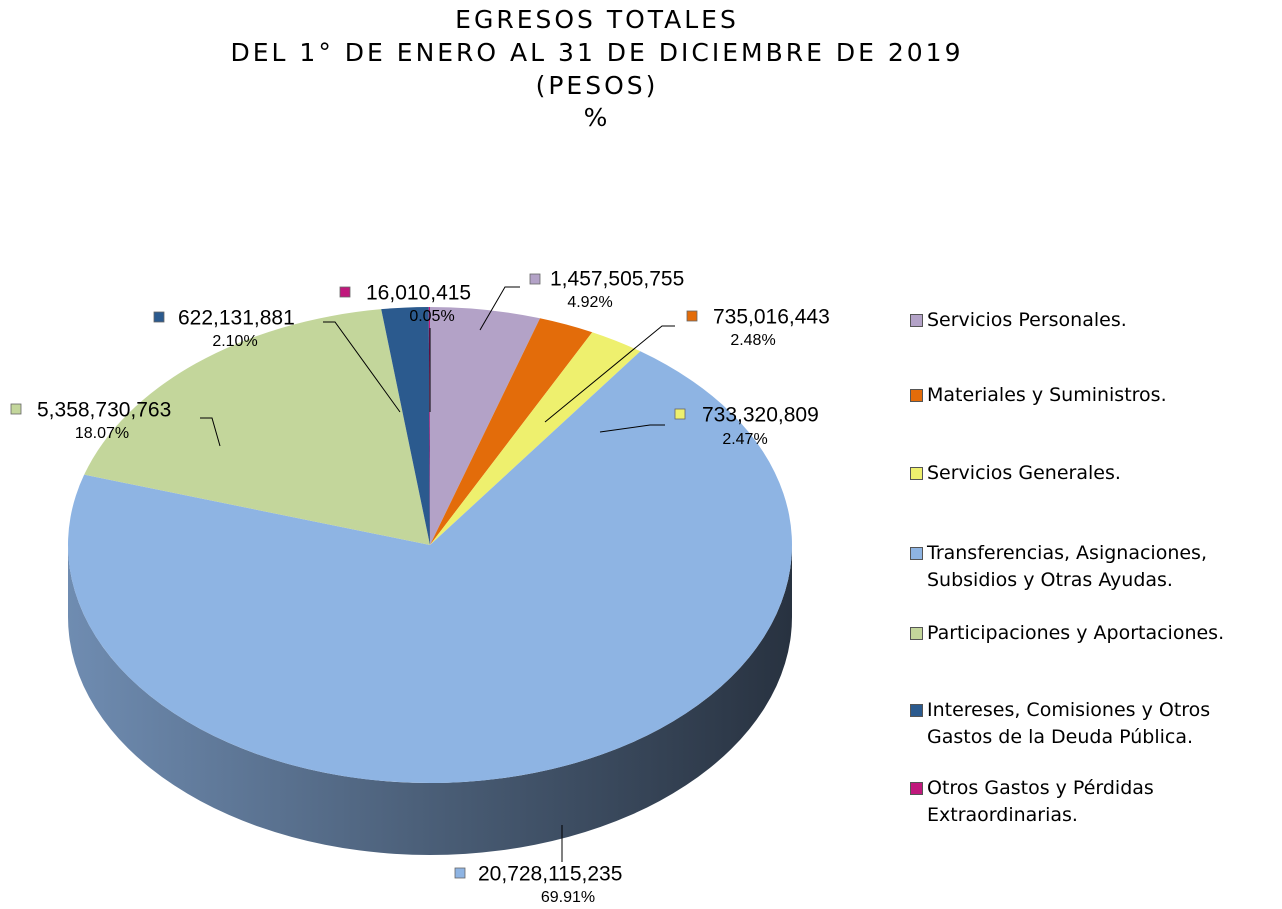 This screenshot has height=909, width=1282. What do you see at coordinates (1047, 395) in the screenshot?
I see `legend-label: Materiales y Suministros.` at bounding box center [1047, 395].